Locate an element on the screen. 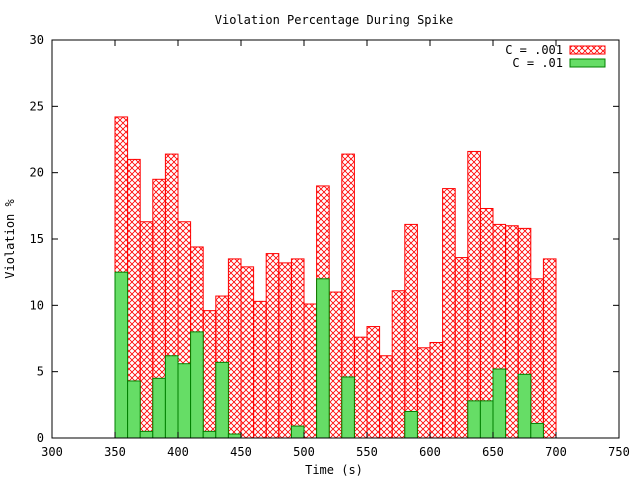 This screenshot has height=485, width=640. x-tick-label: 650 is located at coordinates (493, 452).